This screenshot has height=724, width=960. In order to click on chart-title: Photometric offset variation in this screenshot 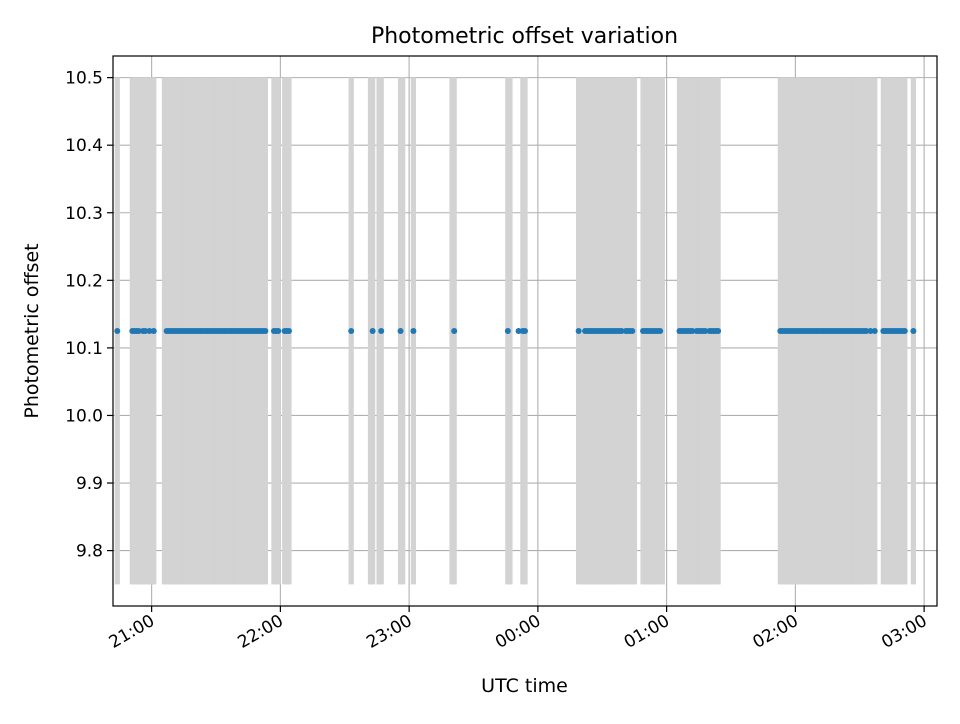, I will do `click(524, 36)`.